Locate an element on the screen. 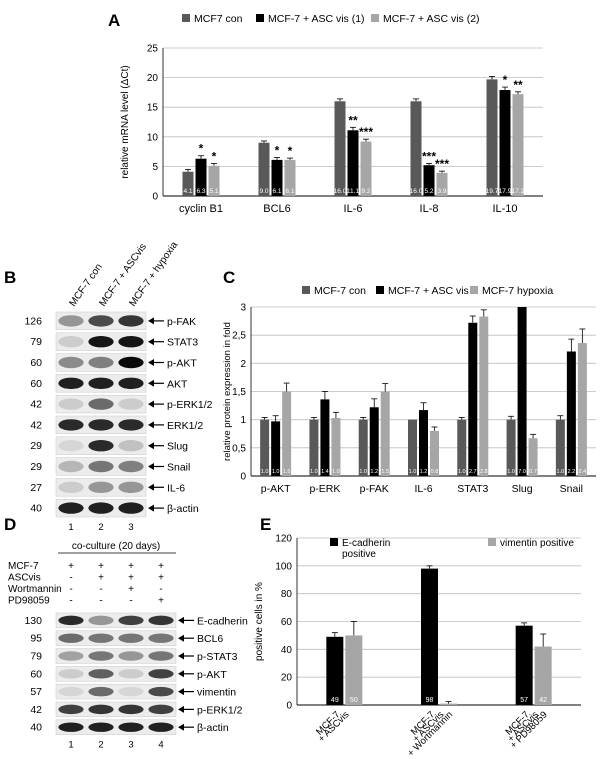  panel-label-a: A is located at coordinates (114, 20).